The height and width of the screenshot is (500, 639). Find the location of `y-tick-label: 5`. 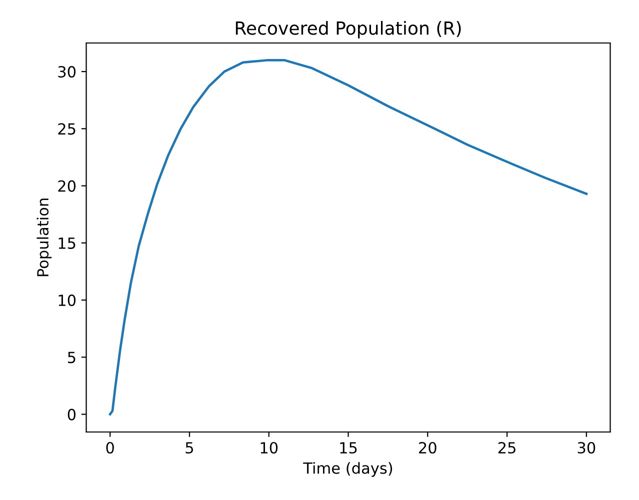

y-tick-label: 5 is located at coordinates (72, 358).